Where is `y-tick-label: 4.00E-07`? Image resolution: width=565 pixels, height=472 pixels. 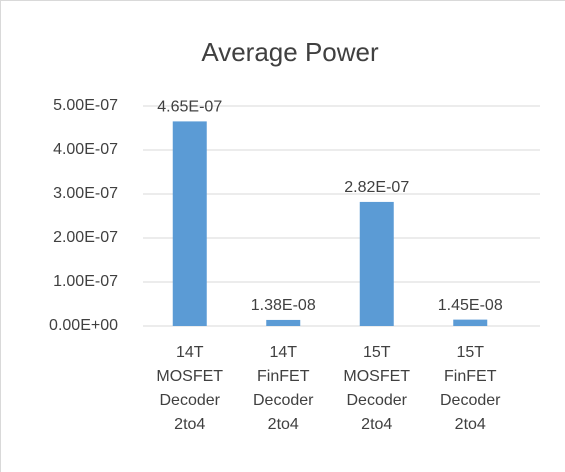 y-tick-label: 4.00E-07 is located at coordinates (85, 149).